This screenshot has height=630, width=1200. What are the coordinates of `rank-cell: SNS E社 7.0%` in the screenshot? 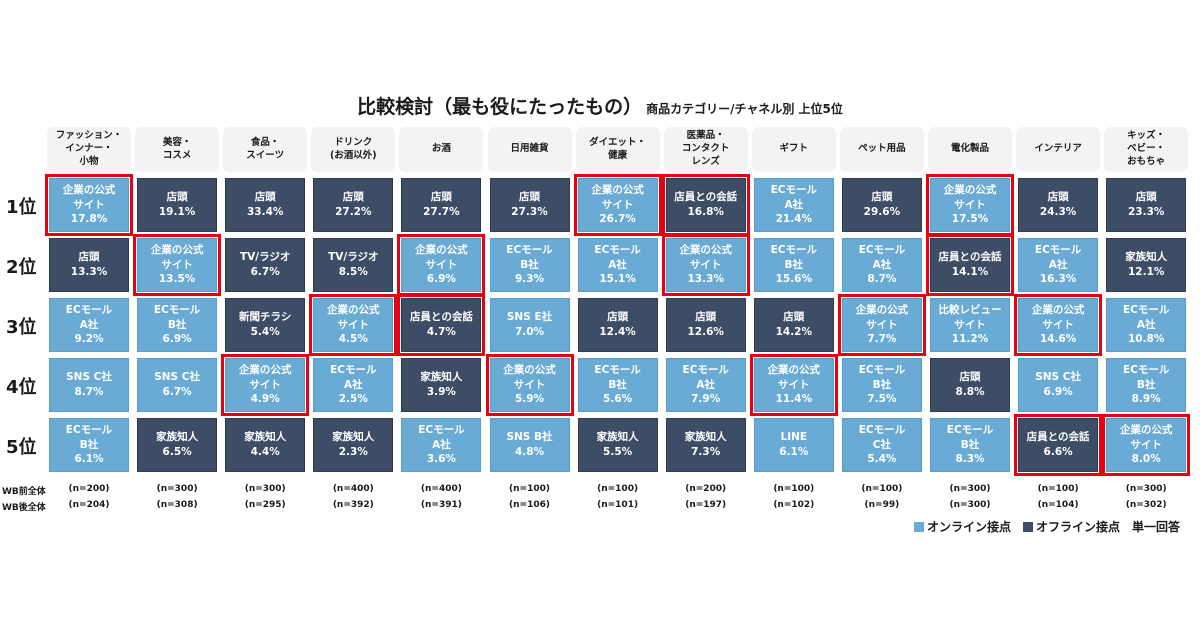 It's located at (529, 325).